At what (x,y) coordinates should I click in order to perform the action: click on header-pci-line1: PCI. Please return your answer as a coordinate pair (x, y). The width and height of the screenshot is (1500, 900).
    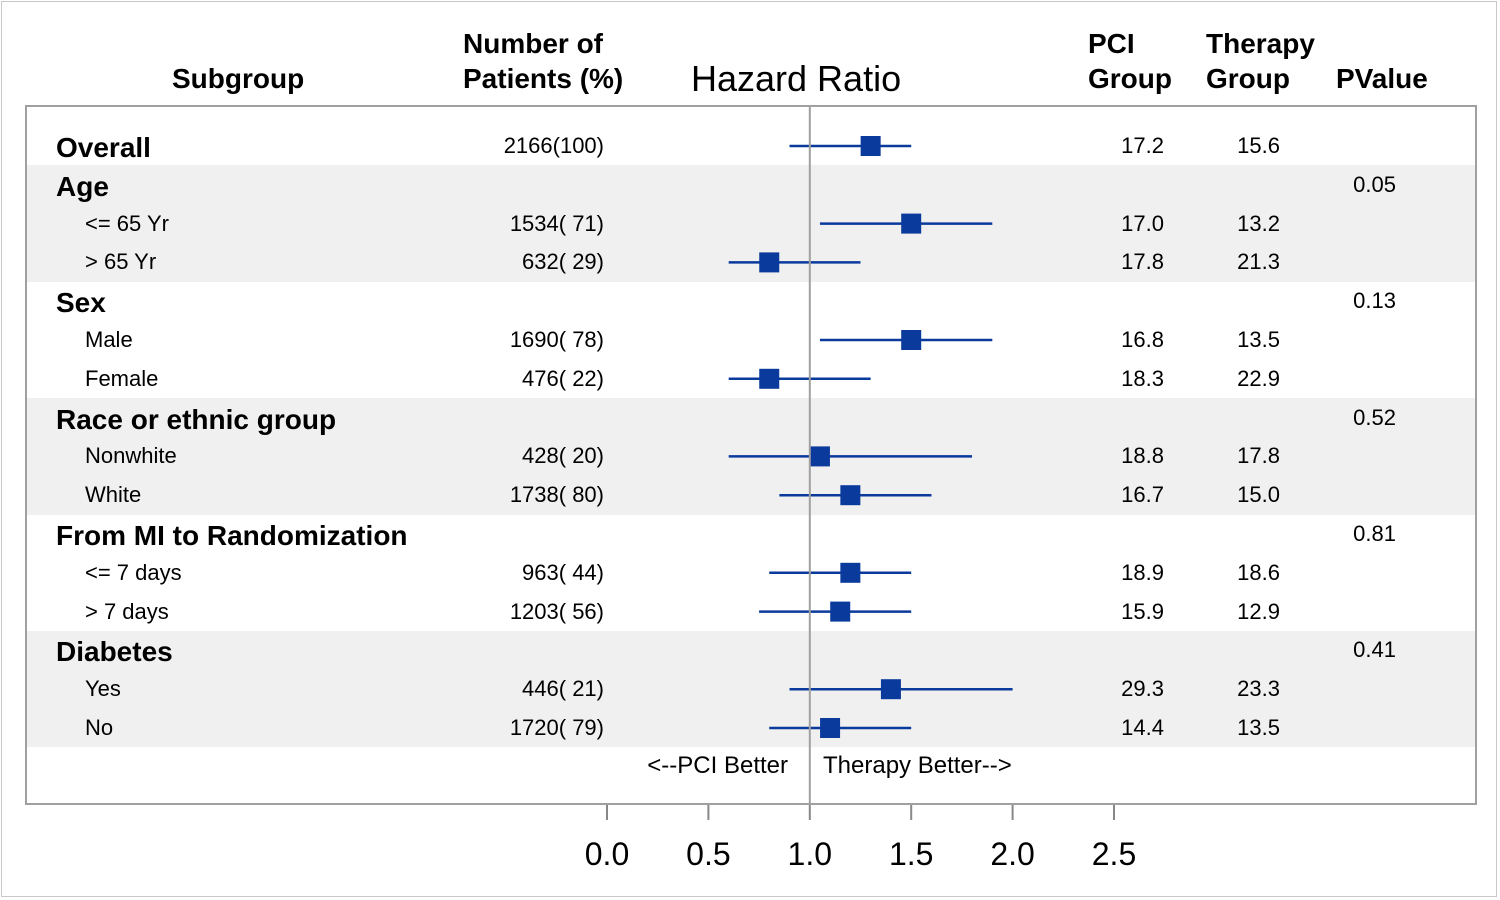
    Looking at the image, I should click on (1111, 43).